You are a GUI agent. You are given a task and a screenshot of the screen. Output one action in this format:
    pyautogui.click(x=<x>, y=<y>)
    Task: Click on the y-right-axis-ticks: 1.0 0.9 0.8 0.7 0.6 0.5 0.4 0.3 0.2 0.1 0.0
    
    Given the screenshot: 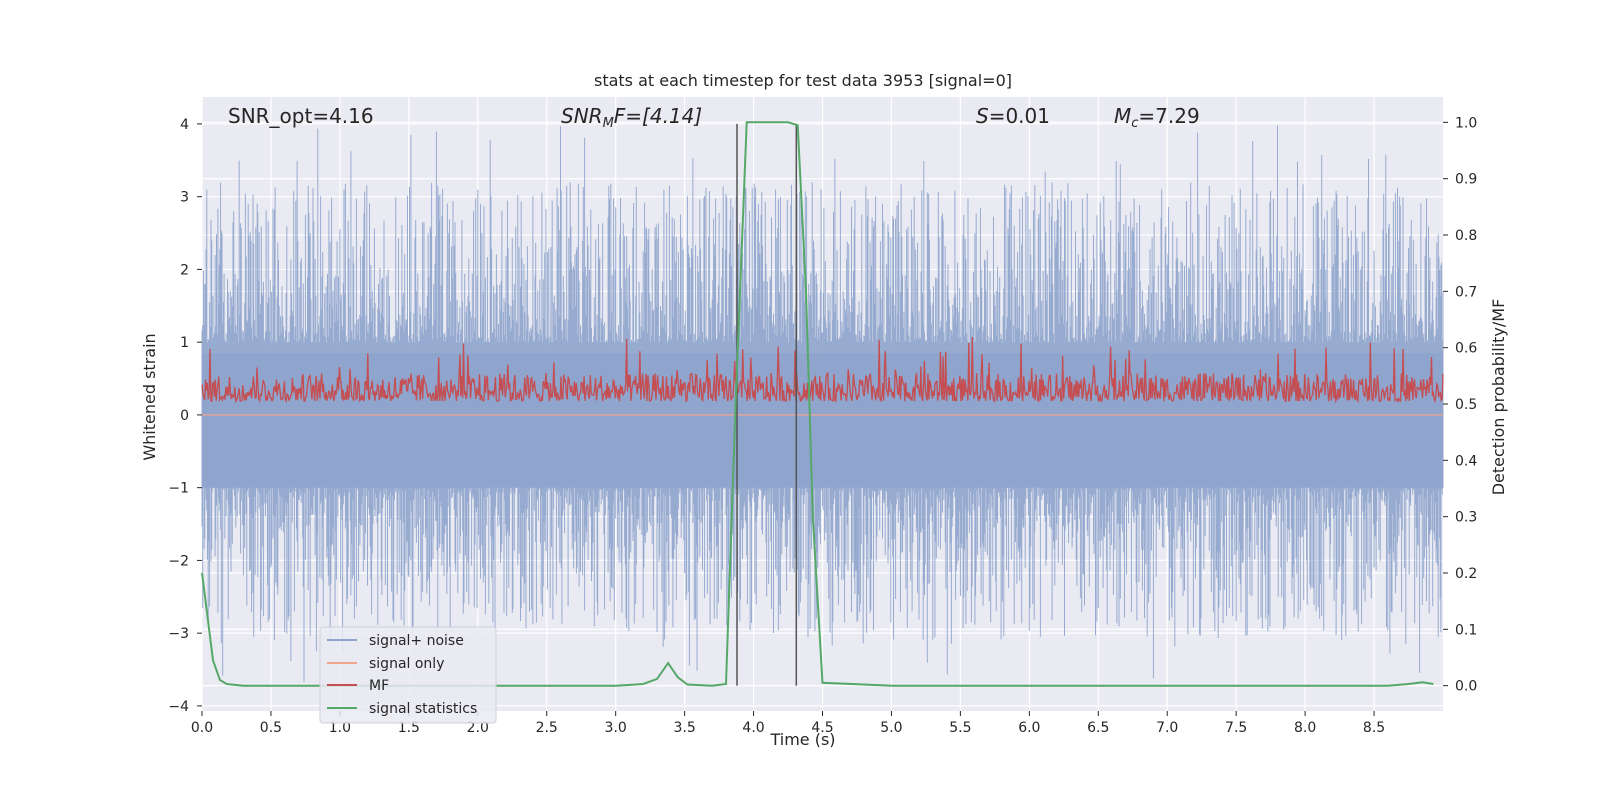 What is the action you would take?
    pyautogui.click(x=1460, y=405)
    